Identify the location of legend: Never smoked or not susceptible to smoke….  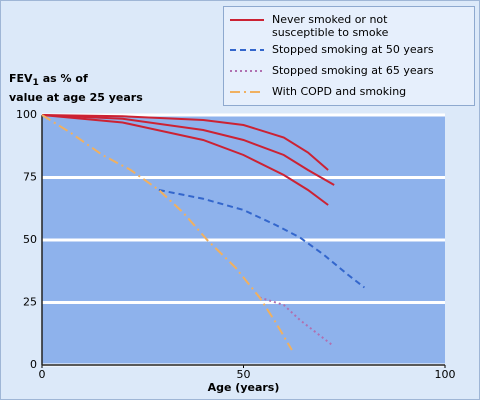
(349, 56).